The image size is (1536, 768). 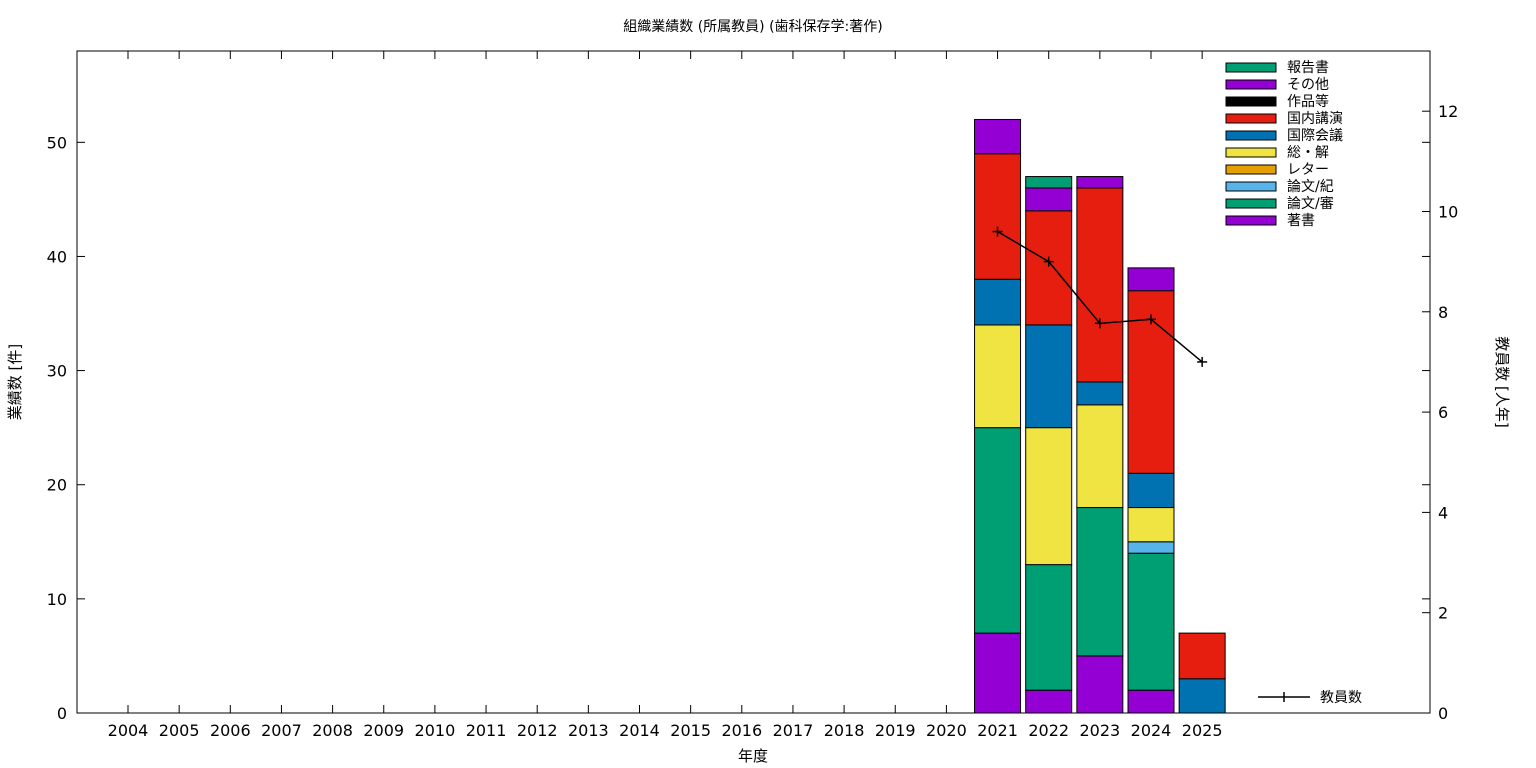 I want to click on y2-tick-label: 8, so click(x=1443, y=312).